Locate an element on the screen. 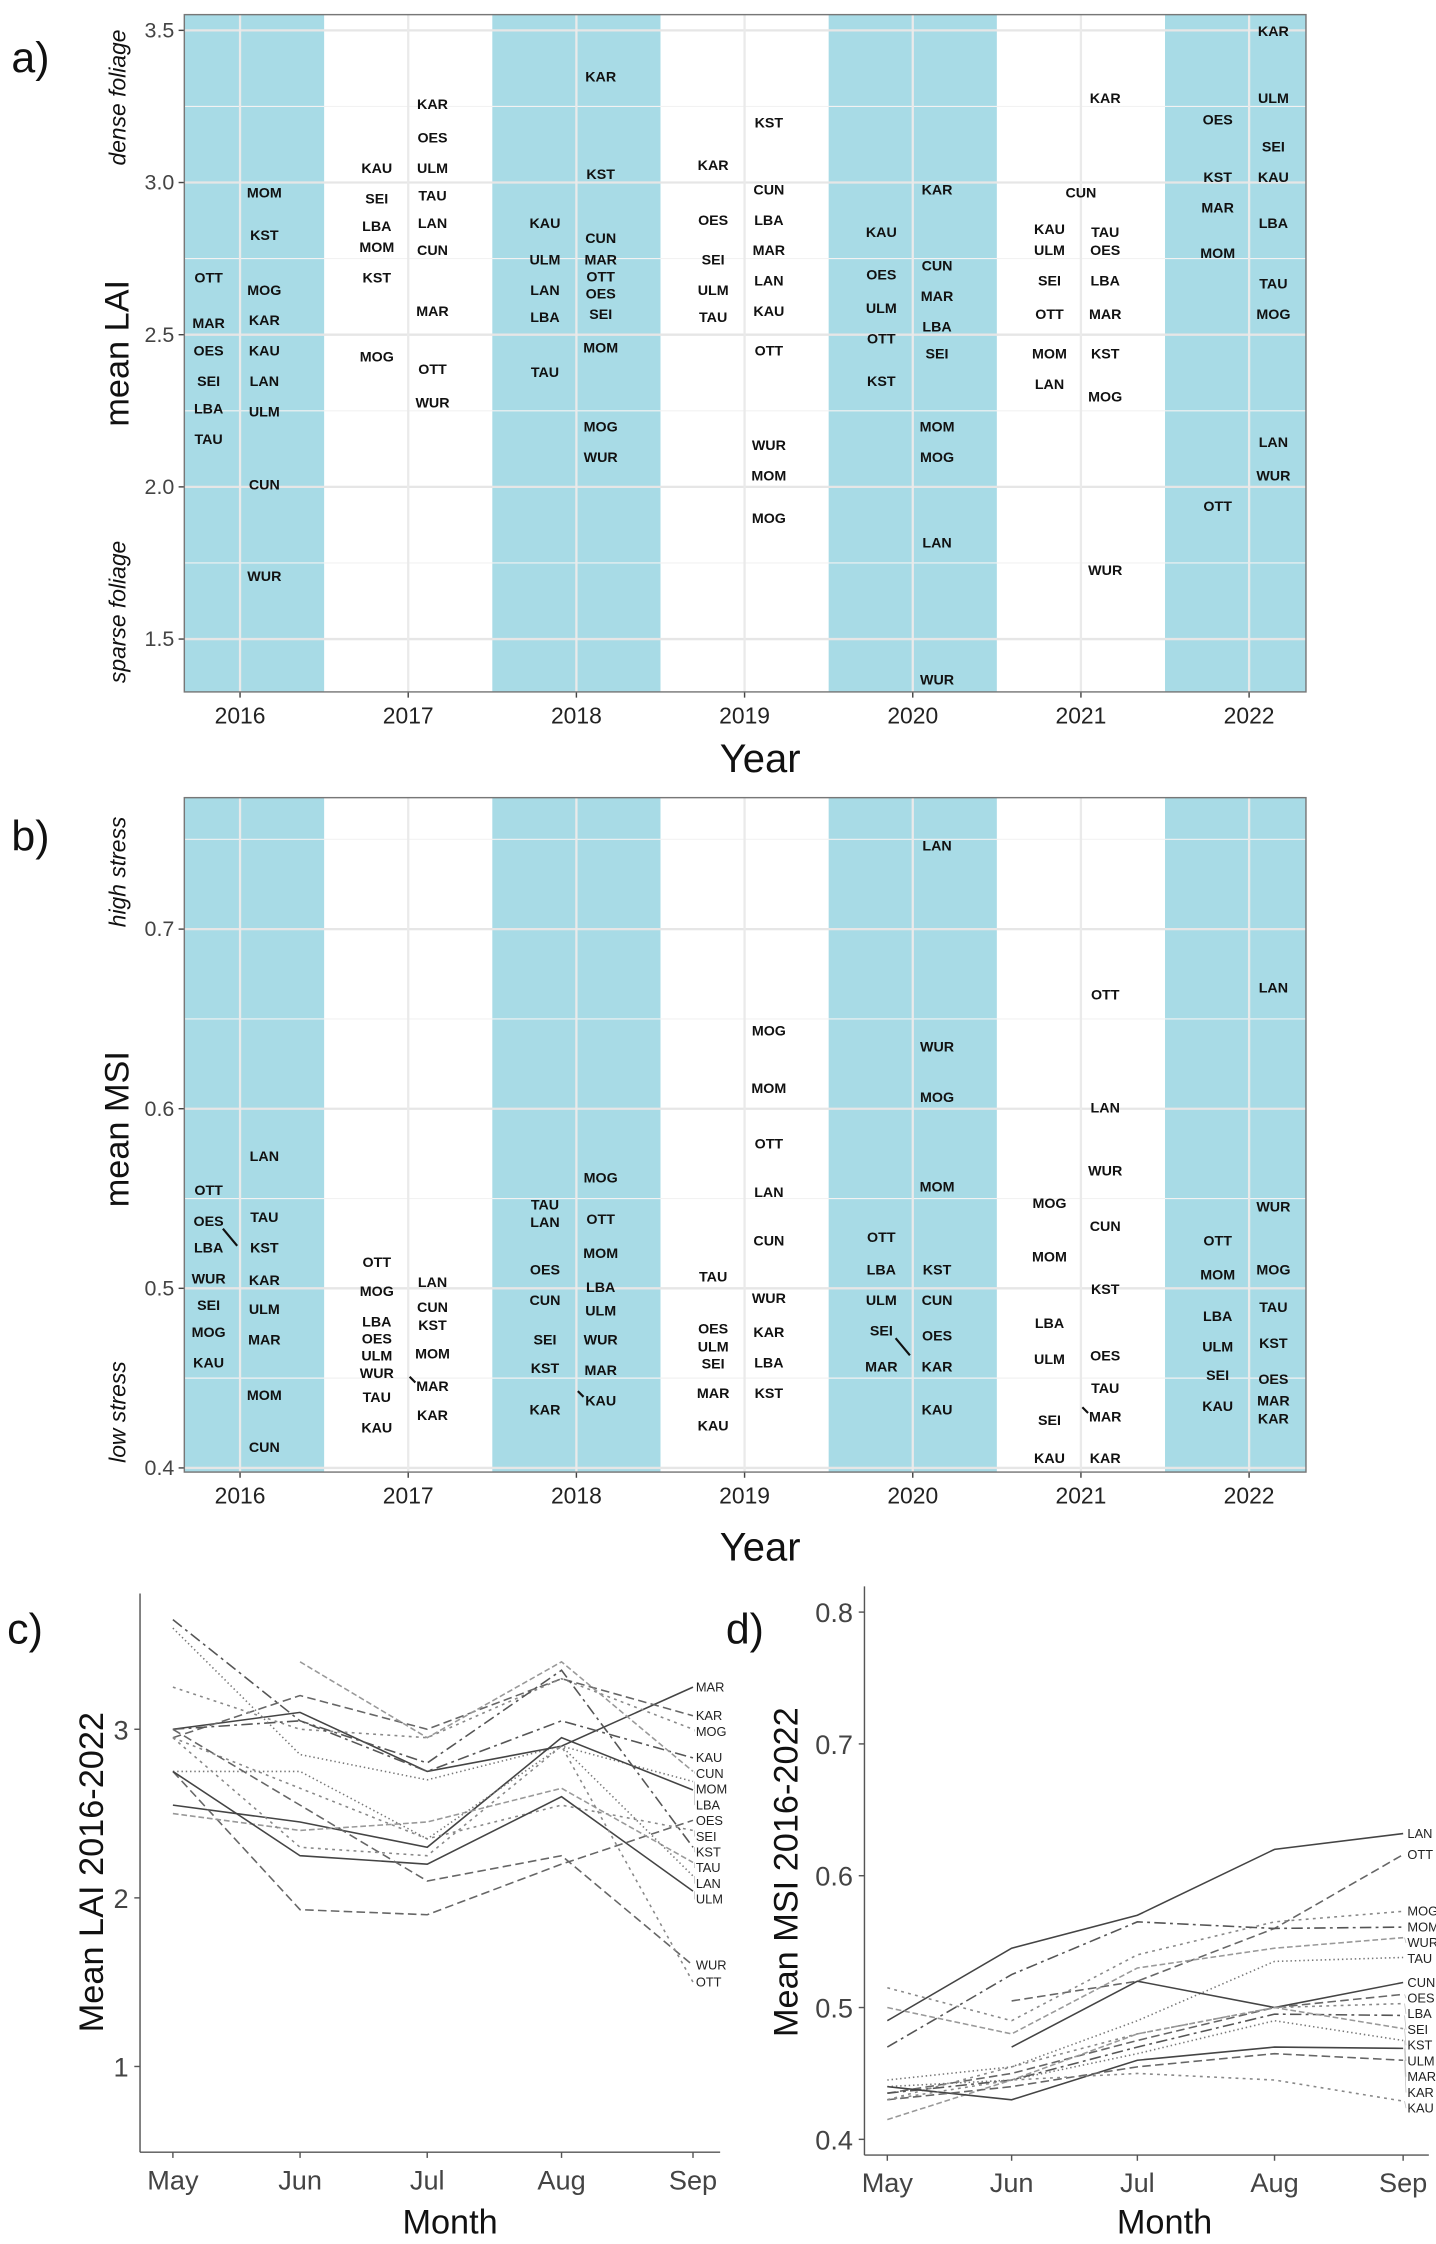 Image resolution: width=1436 pixels, height=2244 pixels. x-tick-label: 2016 is located at coordinates (240, 715).